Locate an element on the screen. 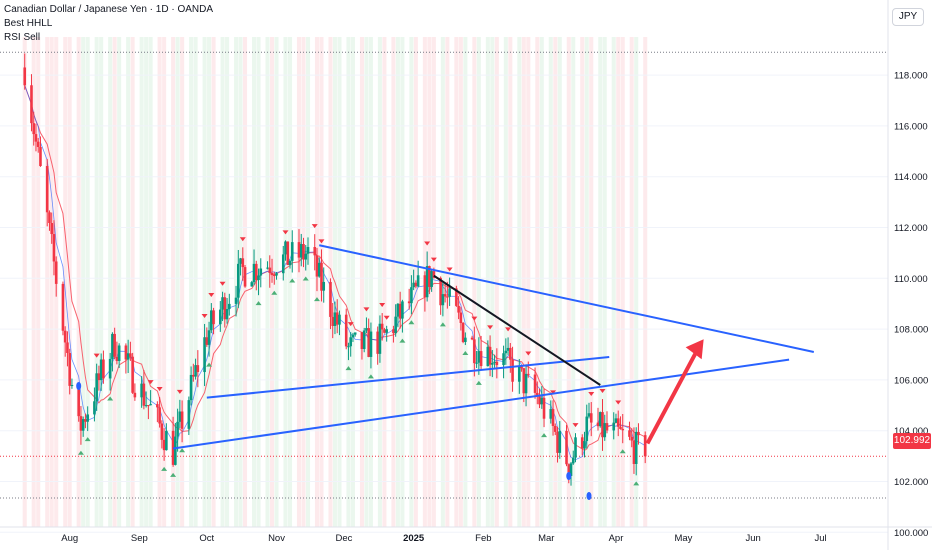  y-tick-label: 102.000 is located at coordinates (911, 482).